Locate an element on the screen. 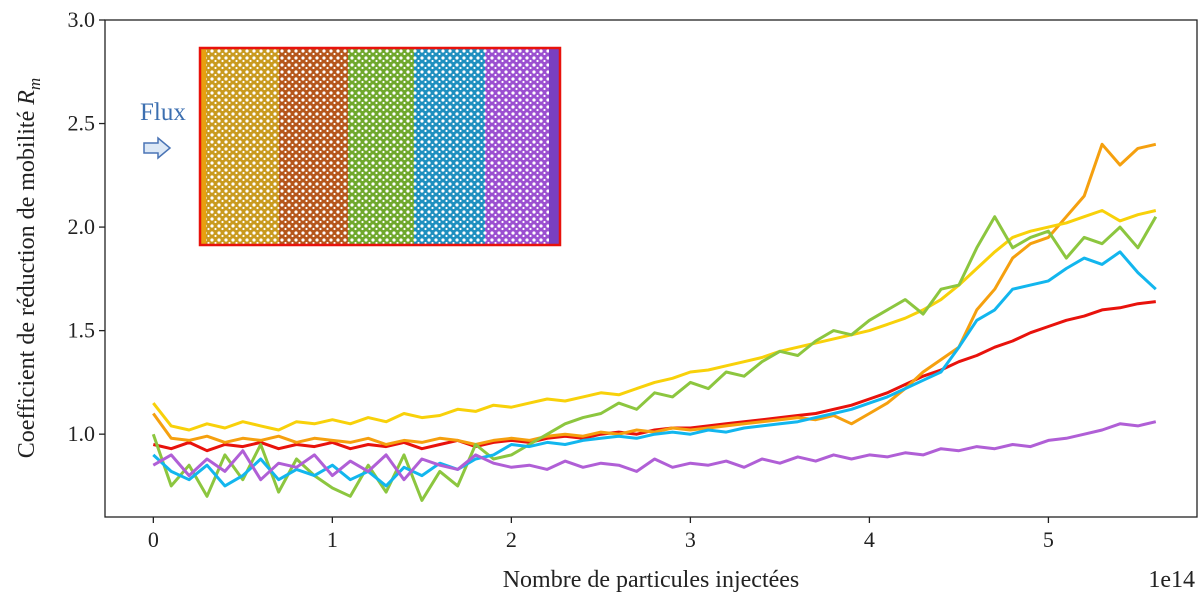 Image resolution: width=1203 pixels, height=606 pixels. x-offset-label: 1e14 is located at coordinates (1171, 580).